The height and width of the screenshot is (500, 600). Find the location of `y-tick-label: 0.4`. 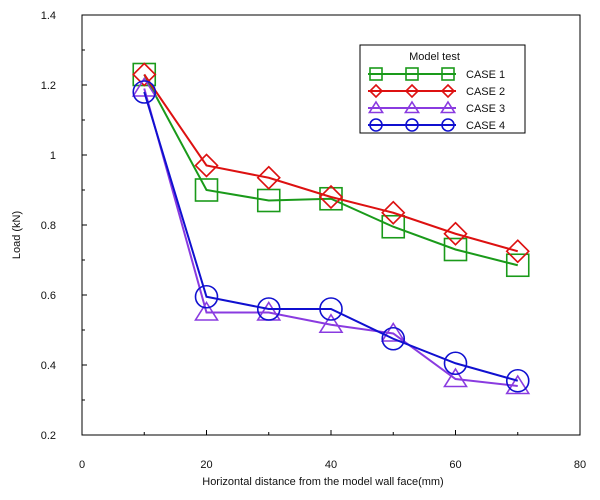

y-tick-label: 0.4 is located at coordinates (48, 366).